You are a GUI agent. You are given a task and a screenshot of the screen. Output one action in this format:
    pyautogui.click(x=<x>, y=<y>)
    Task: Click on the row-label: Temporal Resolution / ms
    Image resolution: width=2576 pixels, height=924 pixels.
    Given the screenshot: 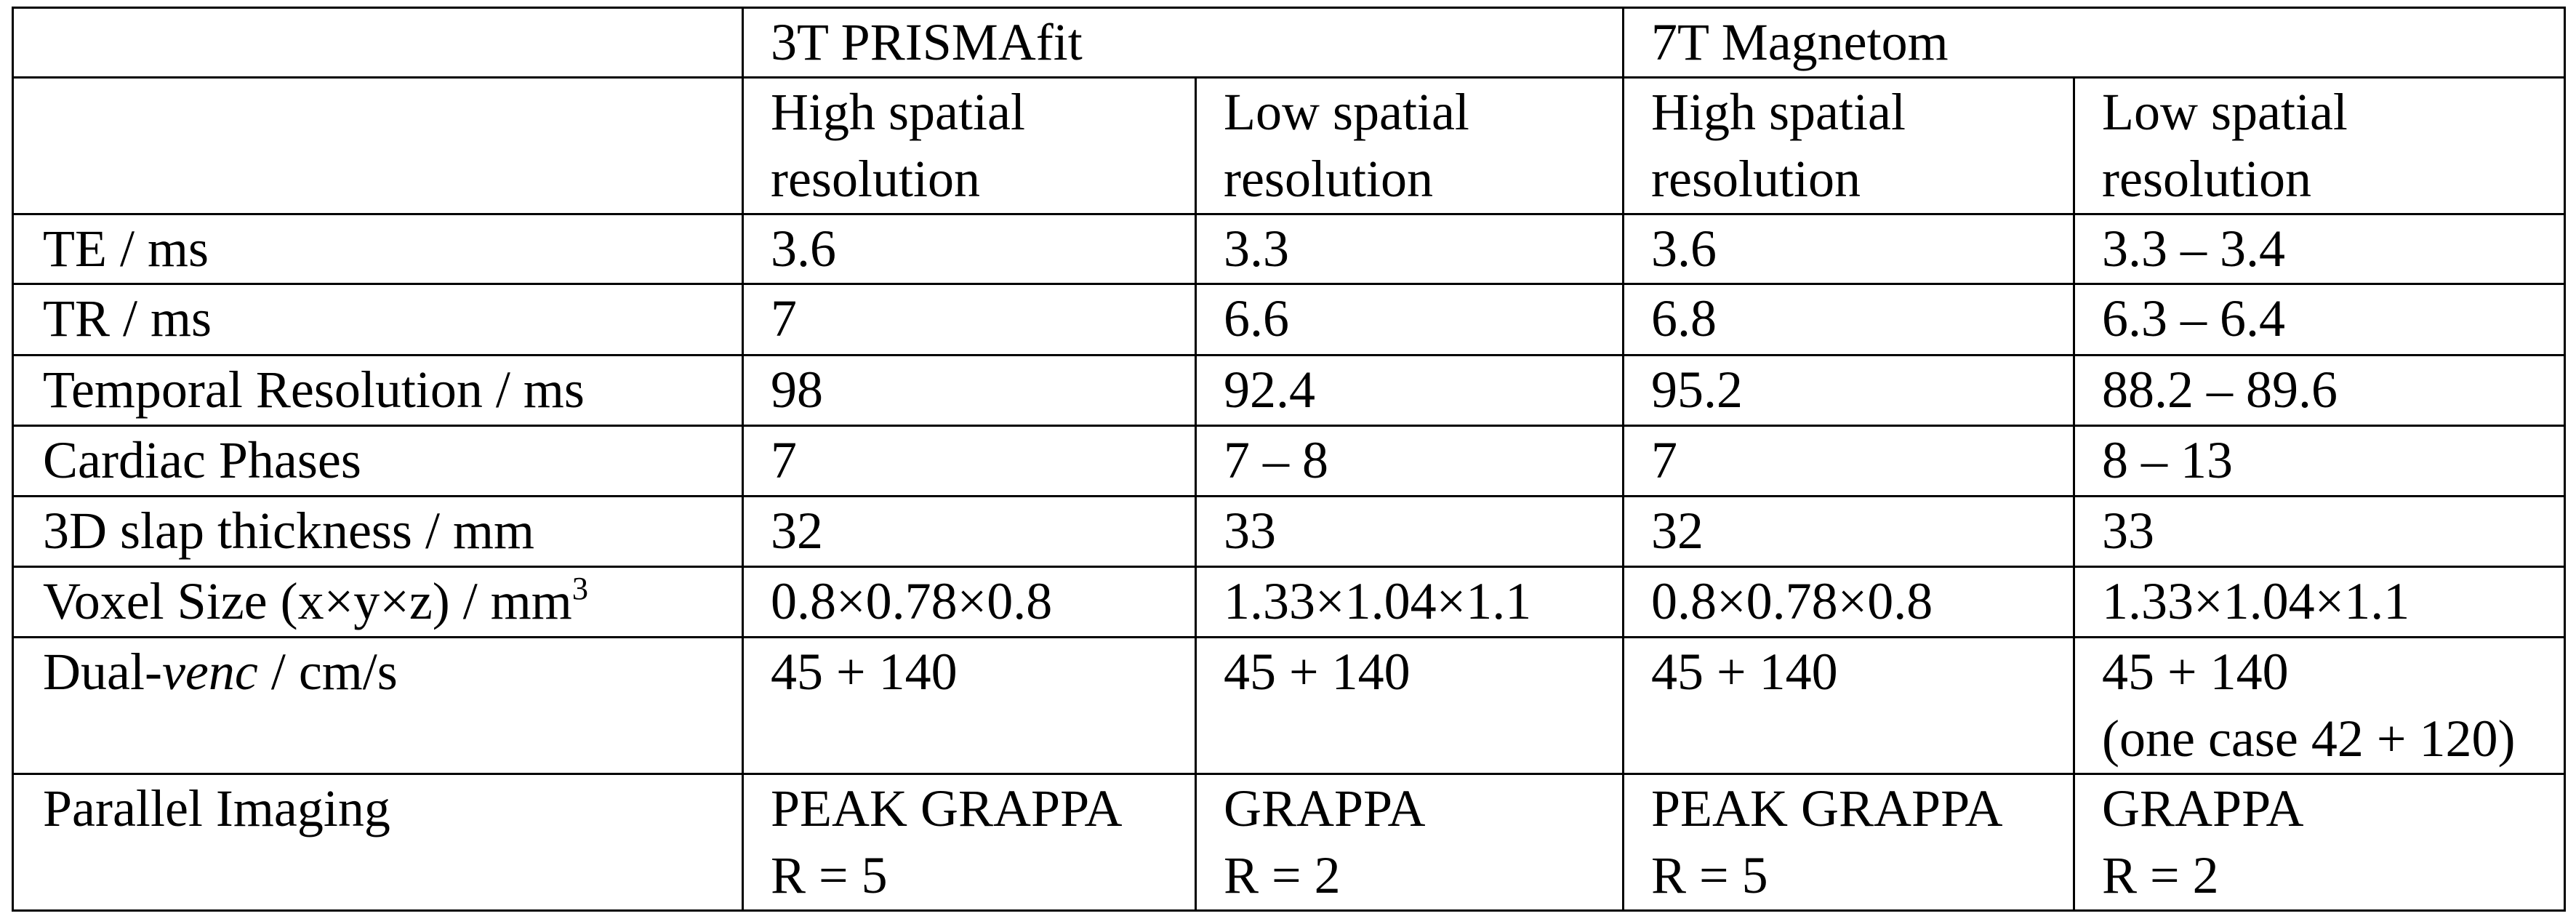 What is the action you would take?
    pyautogui.click(x=378, y=390)
    